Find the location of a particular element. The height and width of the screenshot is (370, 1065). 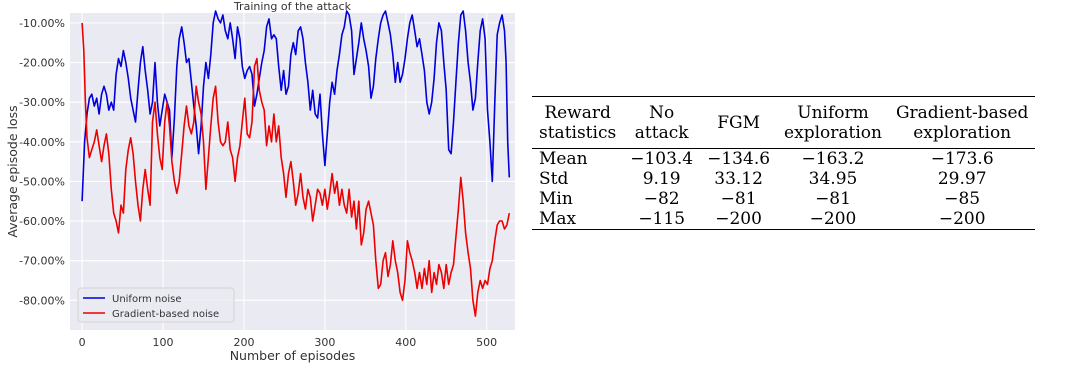

x-tick-label: 500 is located at coordinates (486, 342).